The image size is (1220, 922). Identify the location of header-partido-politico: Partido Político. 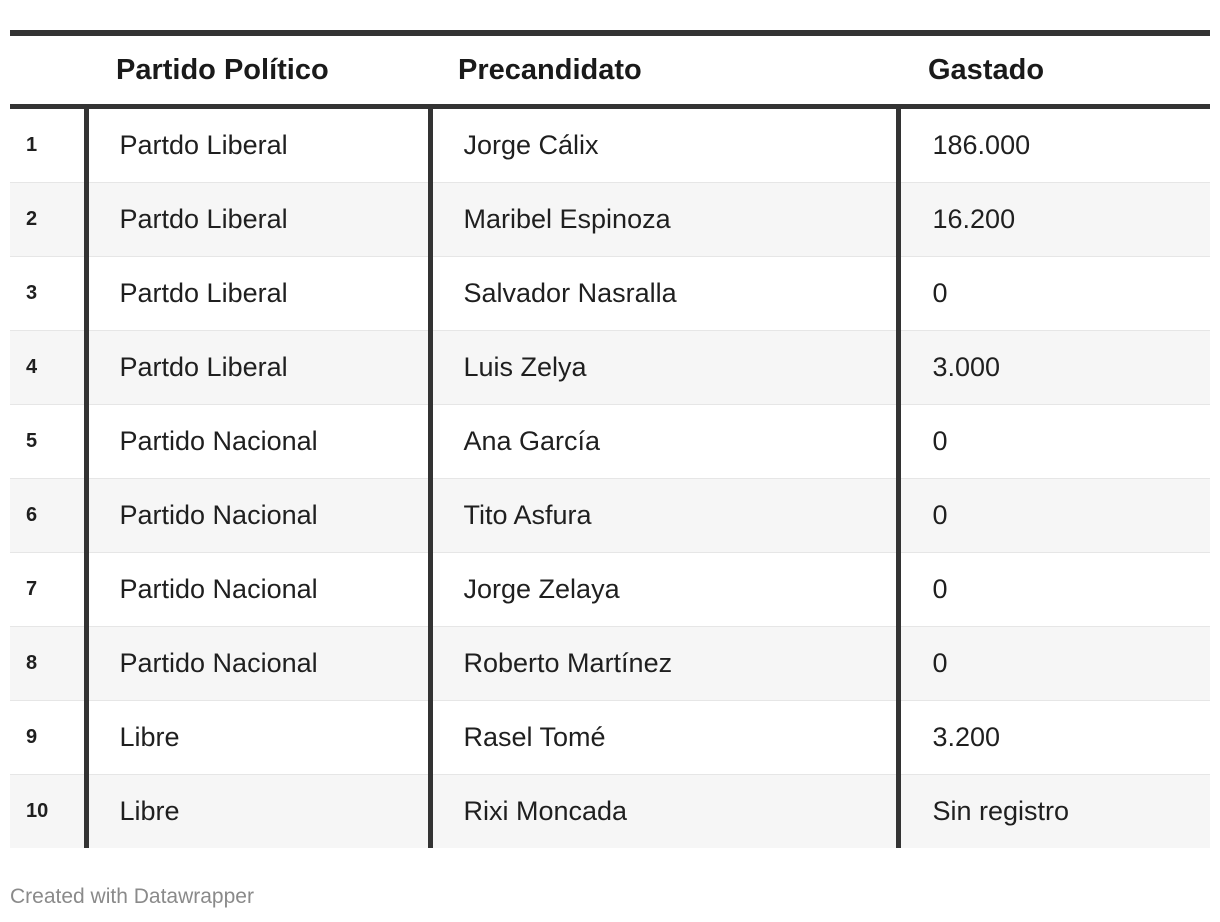
(258, 72).